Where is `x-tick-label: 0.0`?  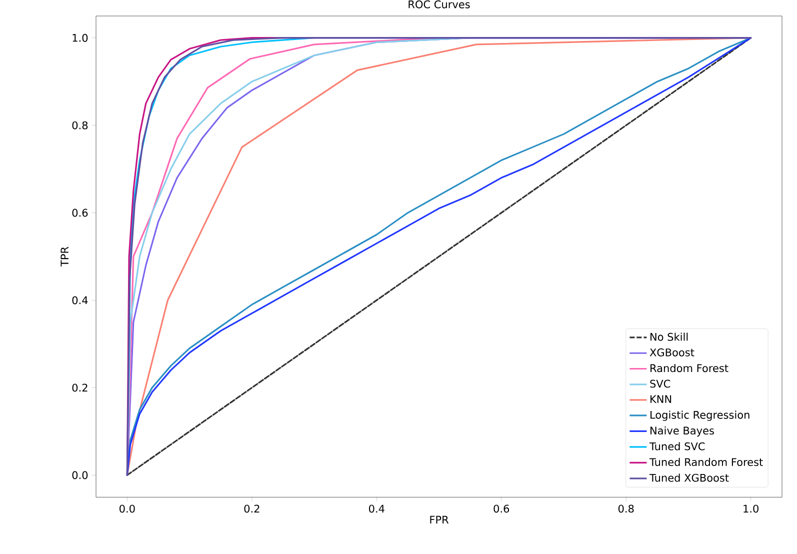
x-tick-label: 0.0 is located at coordinates (127, 508).